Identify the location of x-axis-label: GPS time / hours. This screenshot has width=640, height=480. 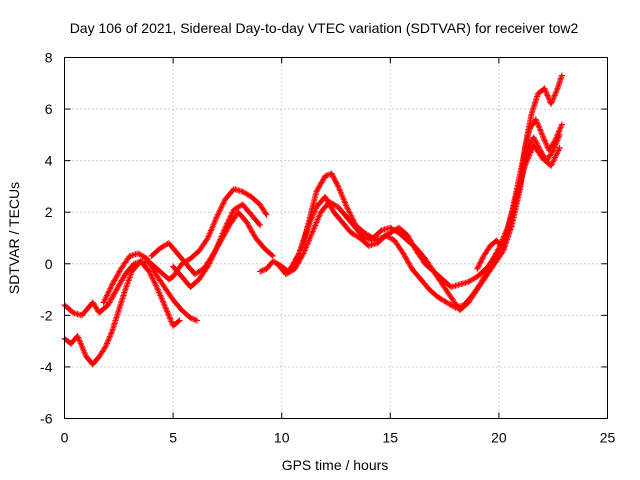
(335, 465).